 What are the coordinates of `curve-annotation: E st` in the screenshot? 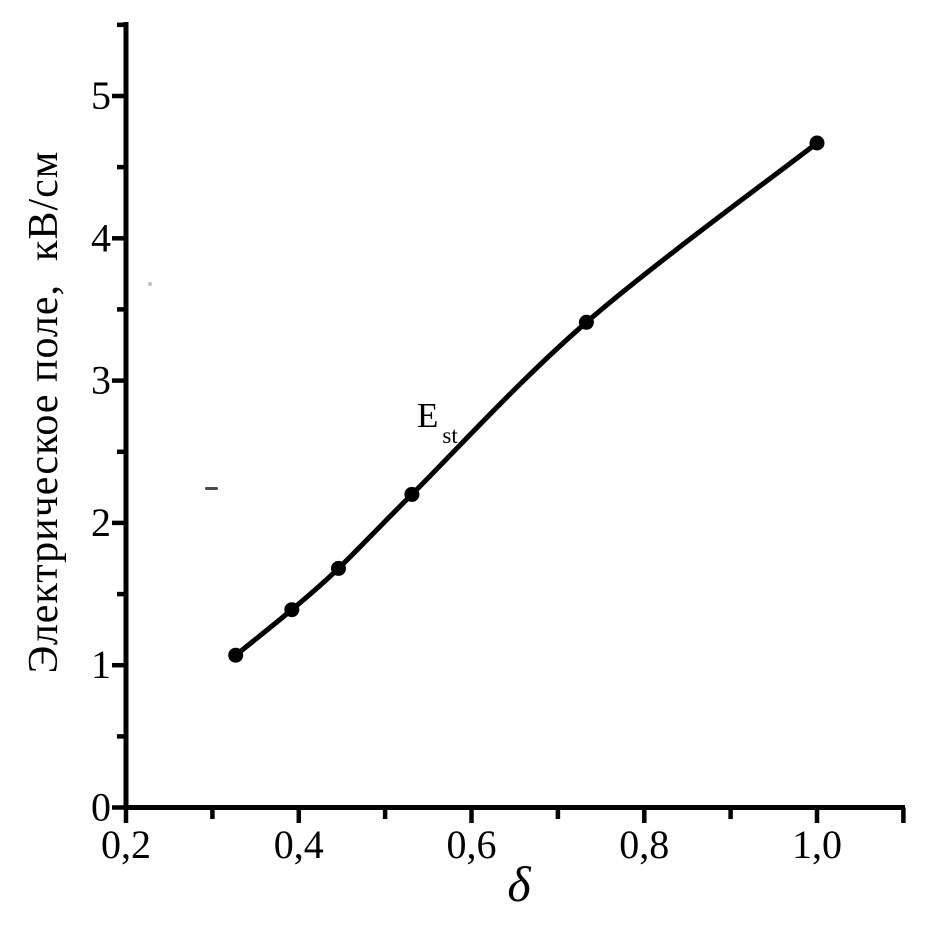 It's located at (437, 422).